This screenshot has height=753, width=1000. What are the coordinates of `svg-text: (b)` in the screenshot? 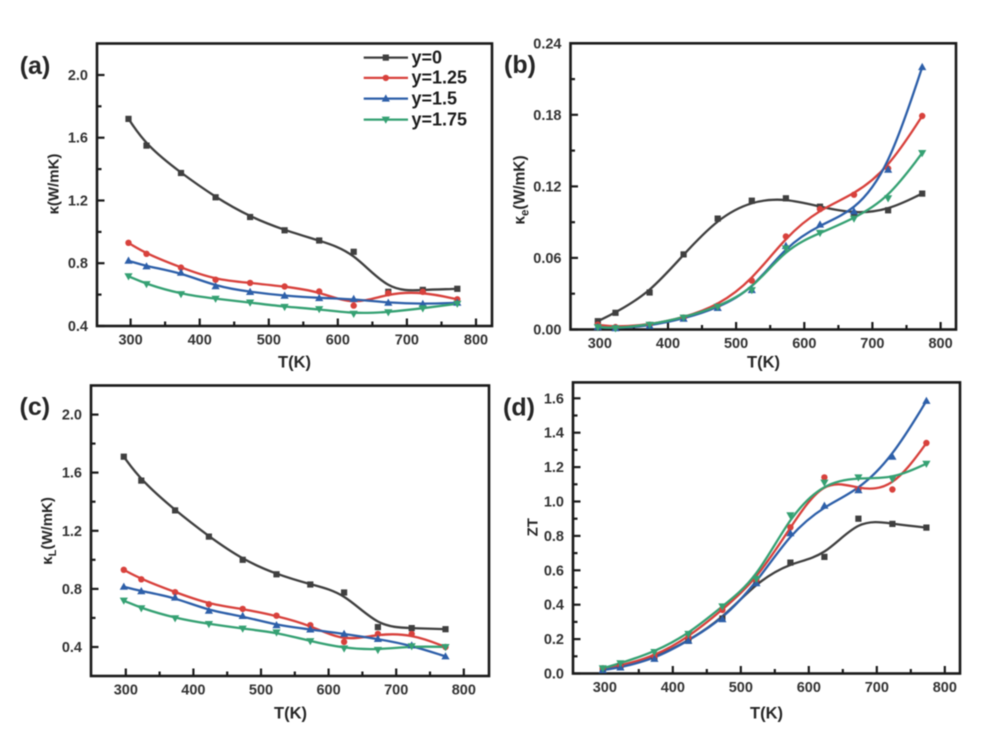 It's located at (520, 65).